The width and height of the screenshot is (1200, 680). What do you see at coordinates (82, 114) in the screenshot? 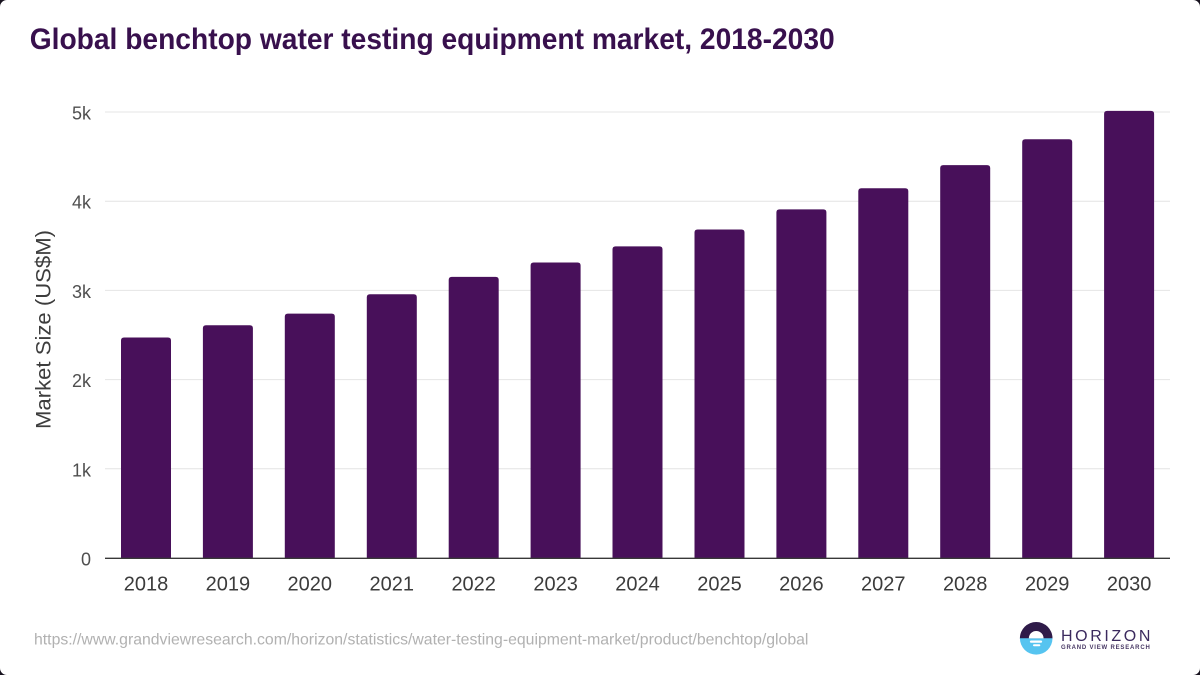
I see `svg-text: 5k` at bounding box center [82, 114].